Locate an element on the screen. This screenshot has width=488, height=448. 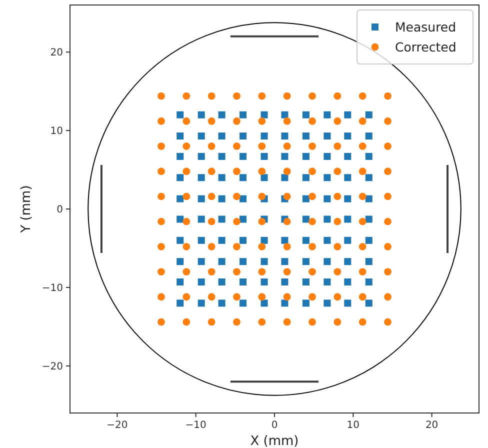
y-axis-title: Y (mm) is located at coordinates (26, 209).